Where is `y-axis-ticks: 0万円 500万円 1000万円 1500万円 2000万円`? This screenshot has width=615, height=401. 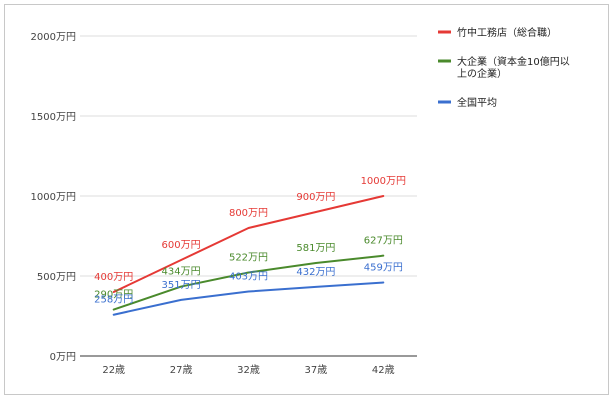
y-axis-ticks: 0万円 500万円 1000万円 1500万円 2000万円 is located at coordinates (53, 197).